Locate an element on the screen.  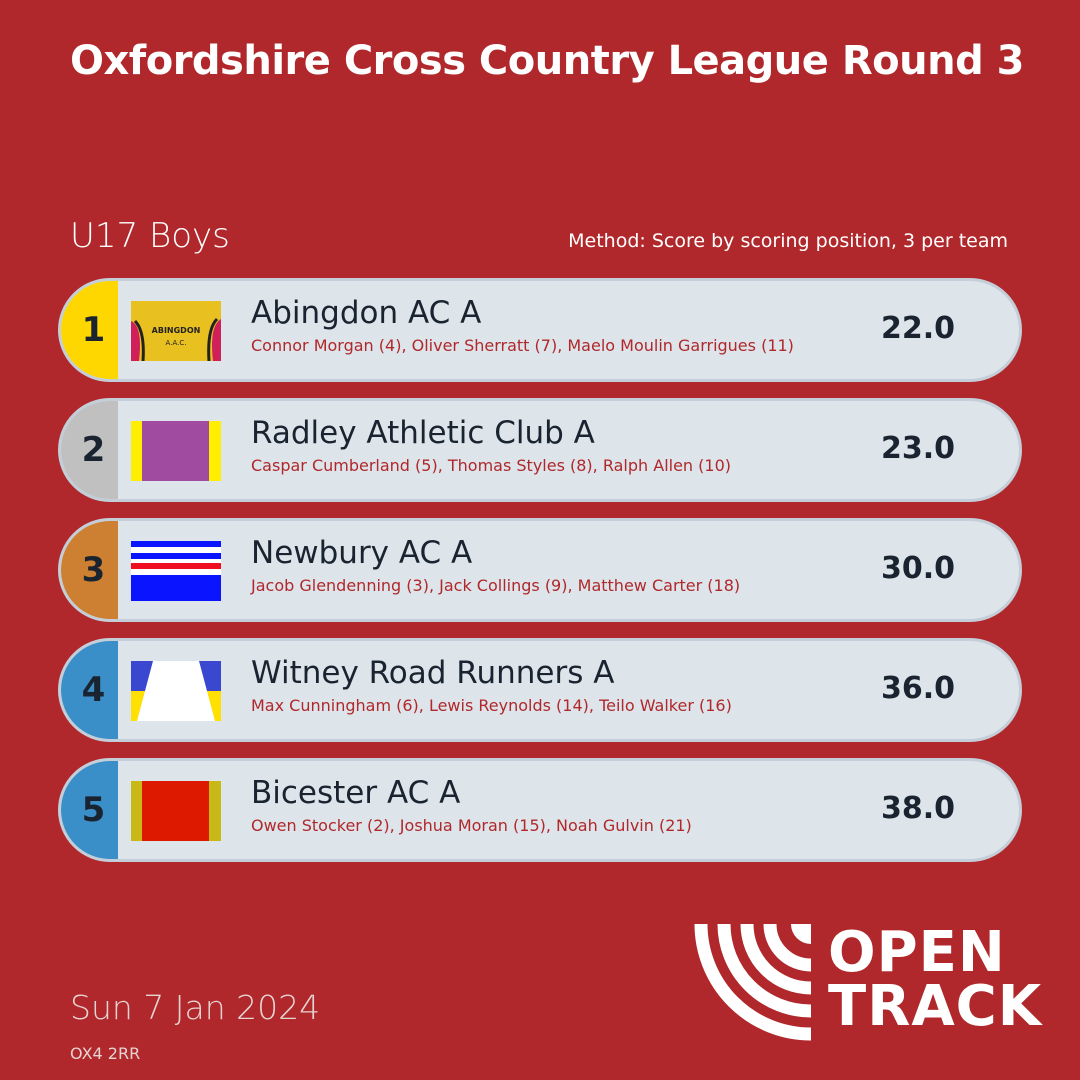
team-score: 30.0 is located at coordinates (918, 568).